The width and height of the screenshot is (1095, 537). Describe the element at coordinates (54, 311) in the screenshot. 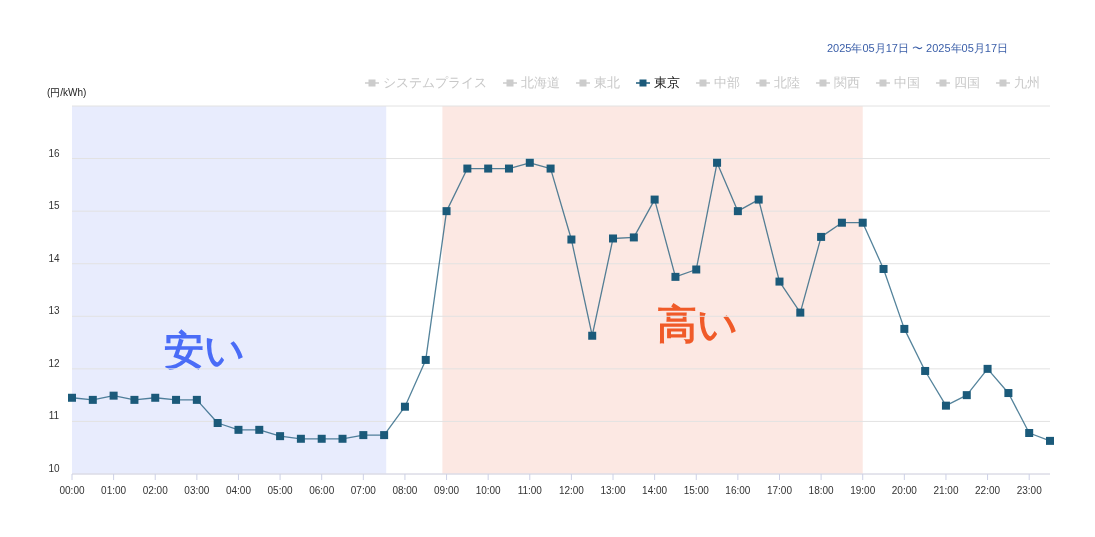

I see `y-tick-label: 13` at that location.